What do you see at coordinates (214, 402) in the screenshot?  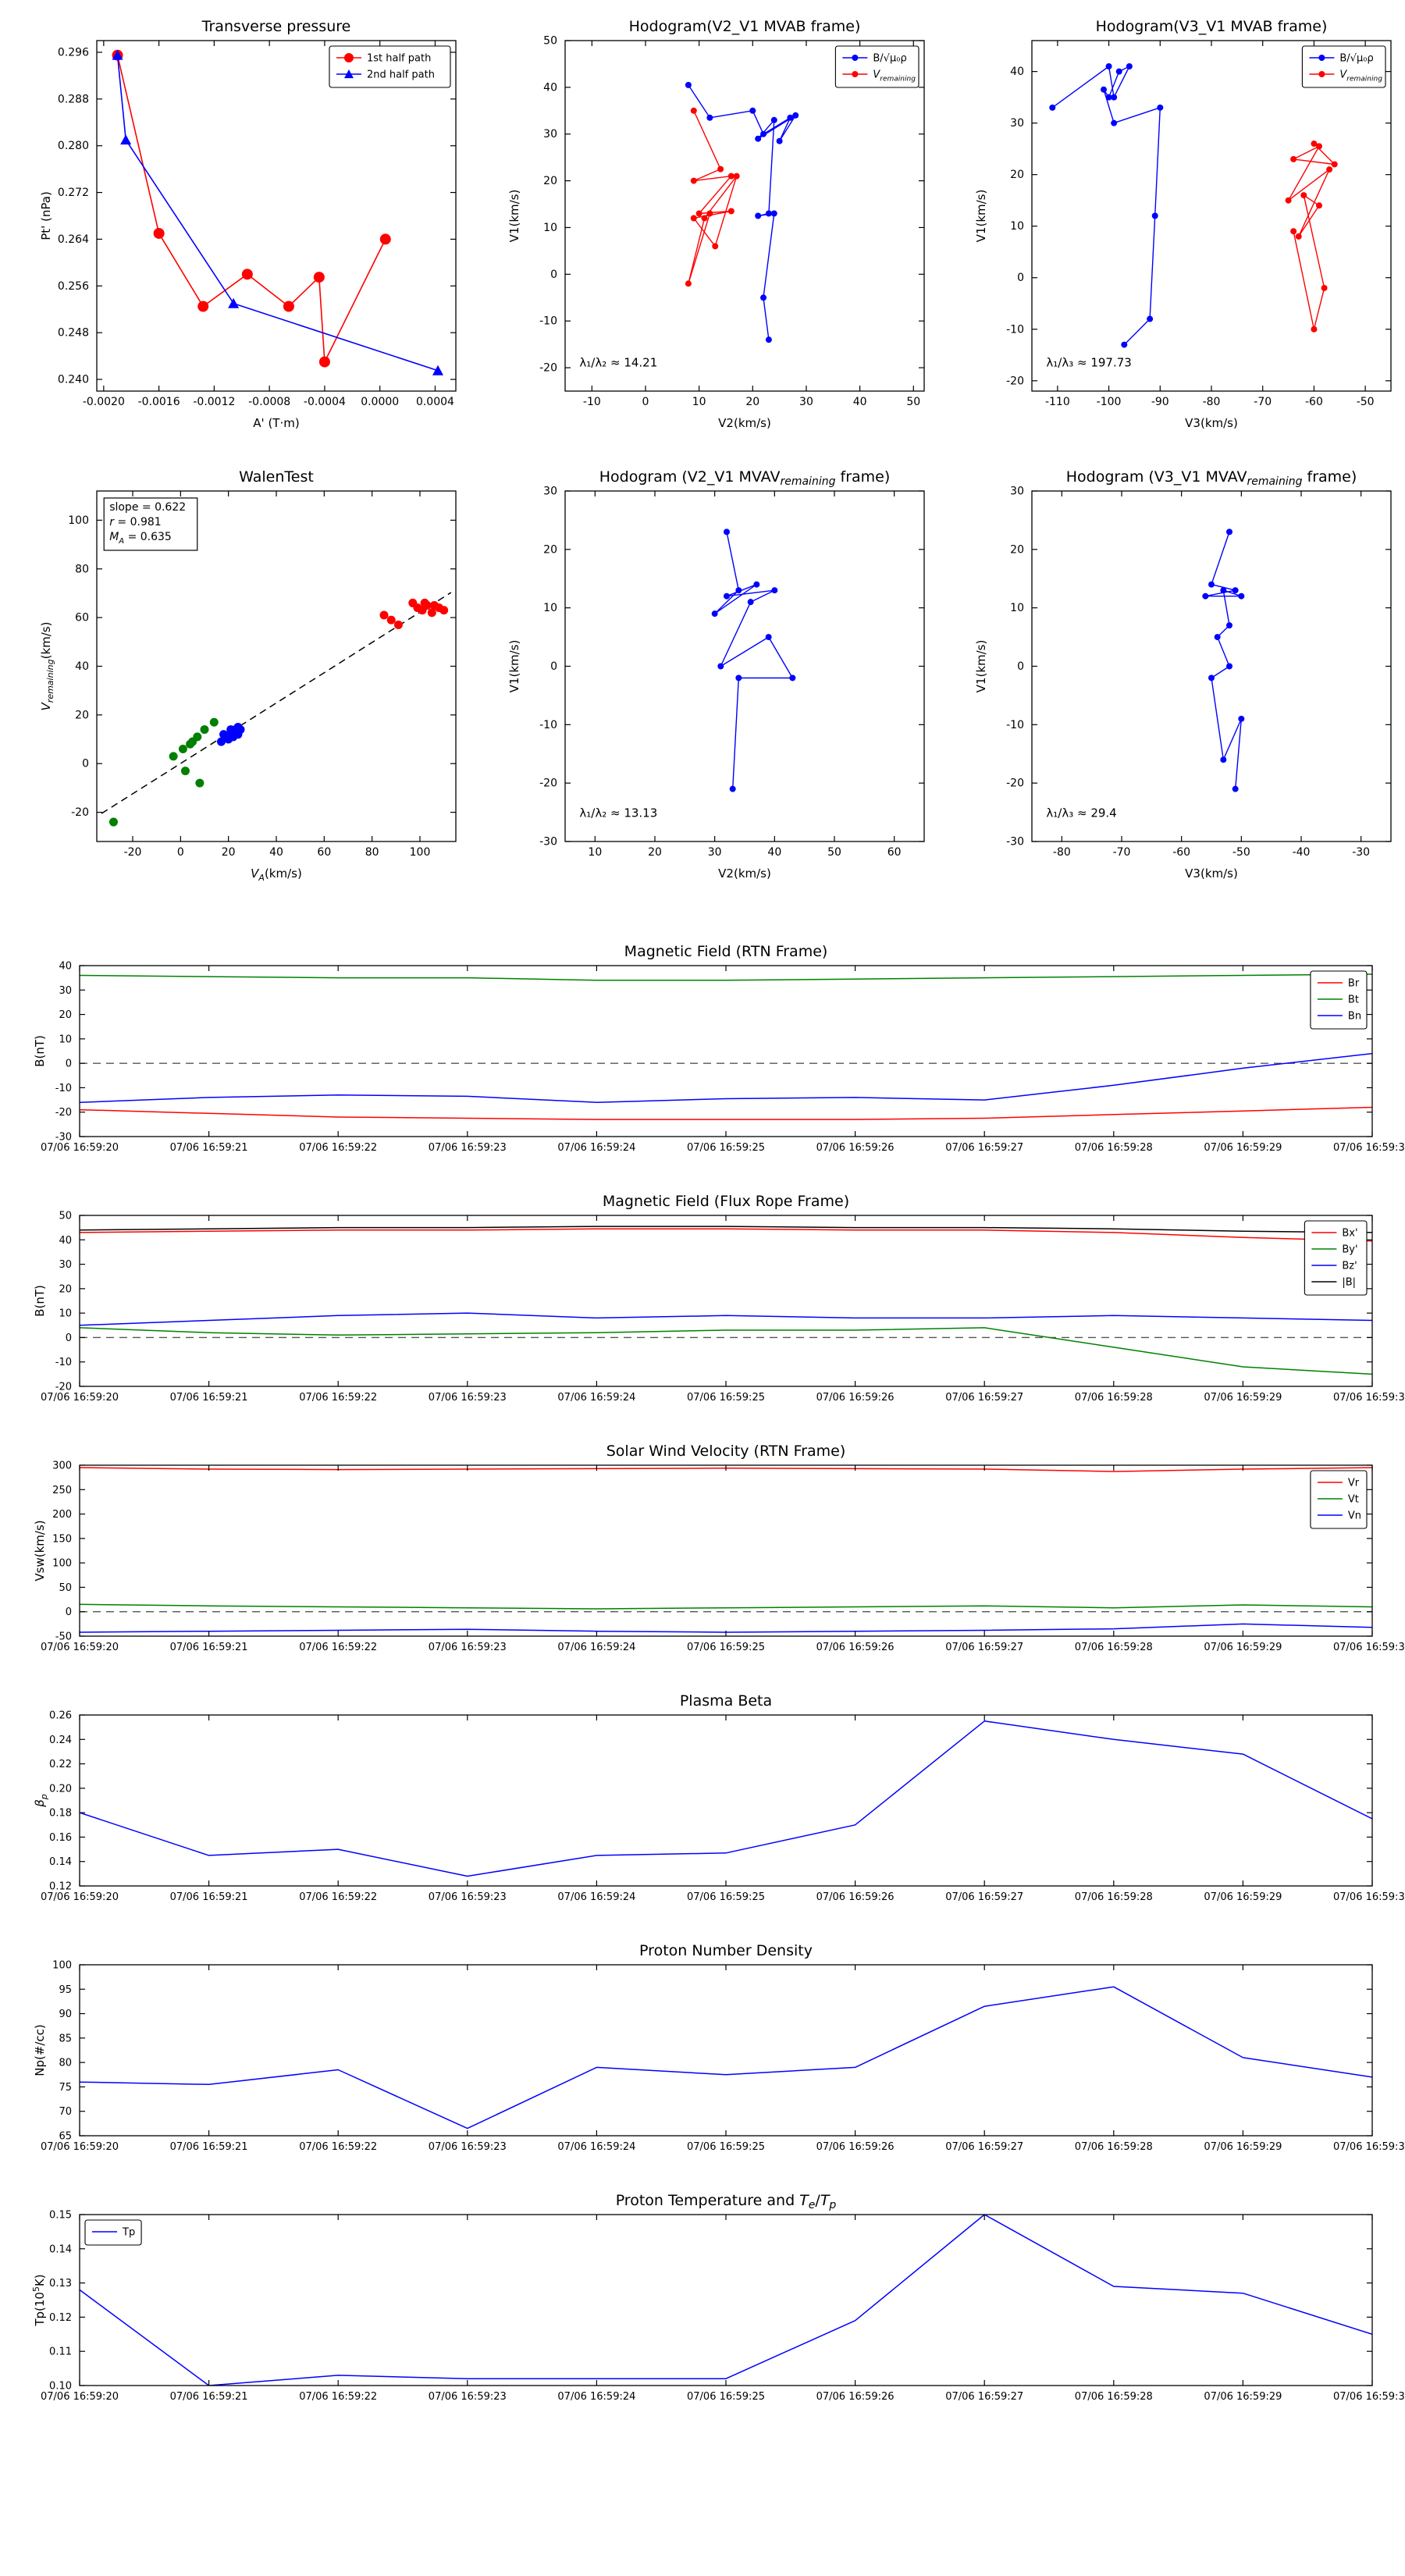 I see `svg-text: -0.0012` at bounding box center [214, 402].